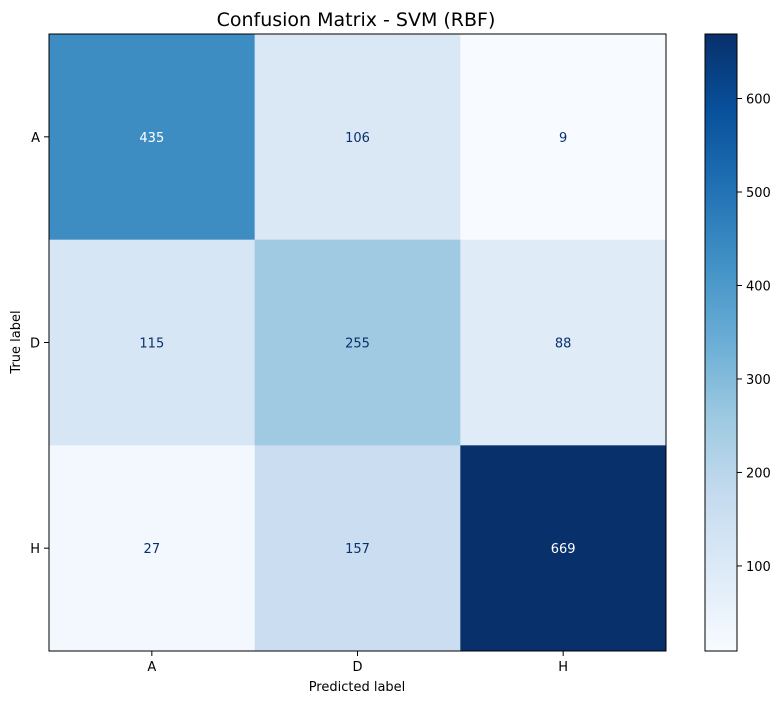  I want to click on colorbar, so click(721, 342).